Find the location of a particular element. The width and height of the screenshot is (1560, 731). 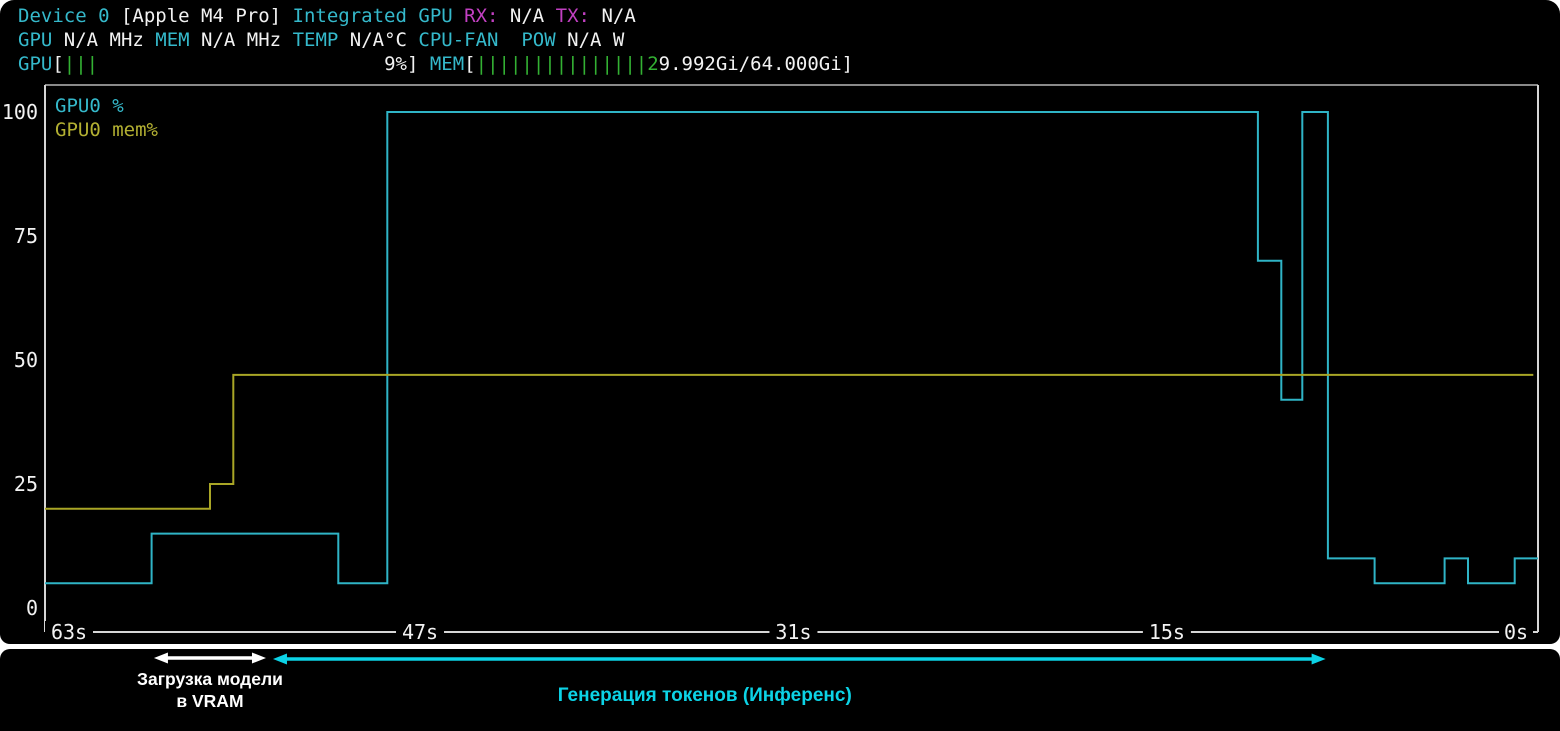

header-text-segment: Device 0 is located at coordinates (64, 16).